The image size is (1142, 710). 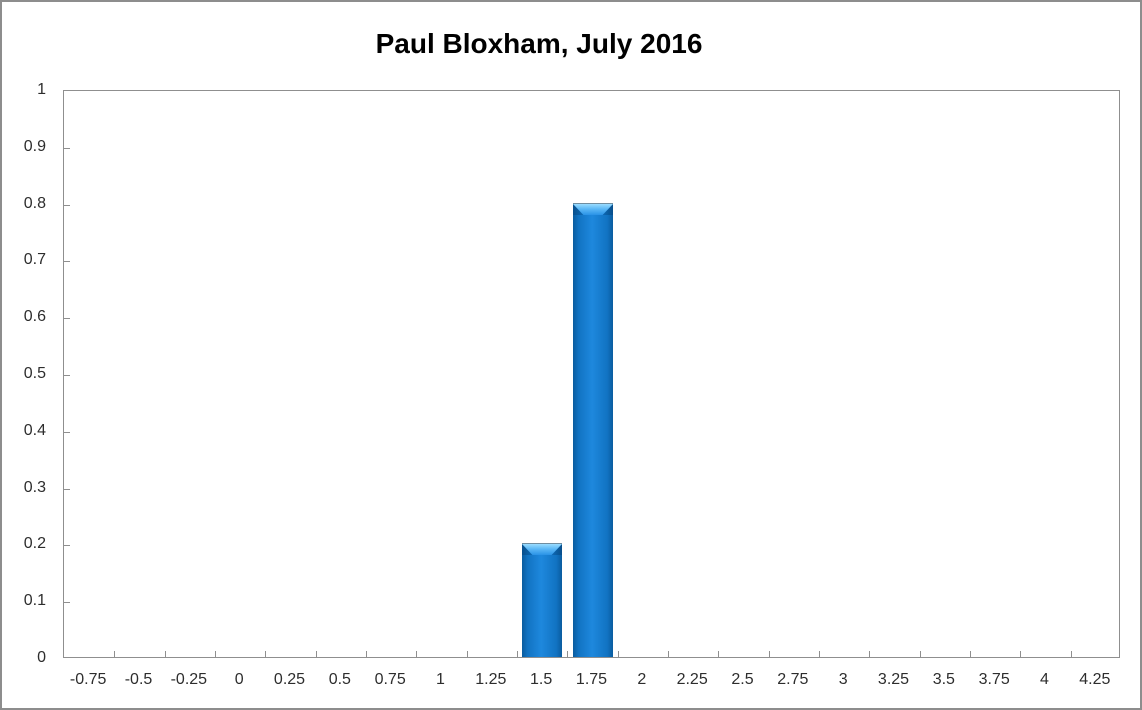 I want to click on x-axis-label: 0, so click(x=239, y=679).